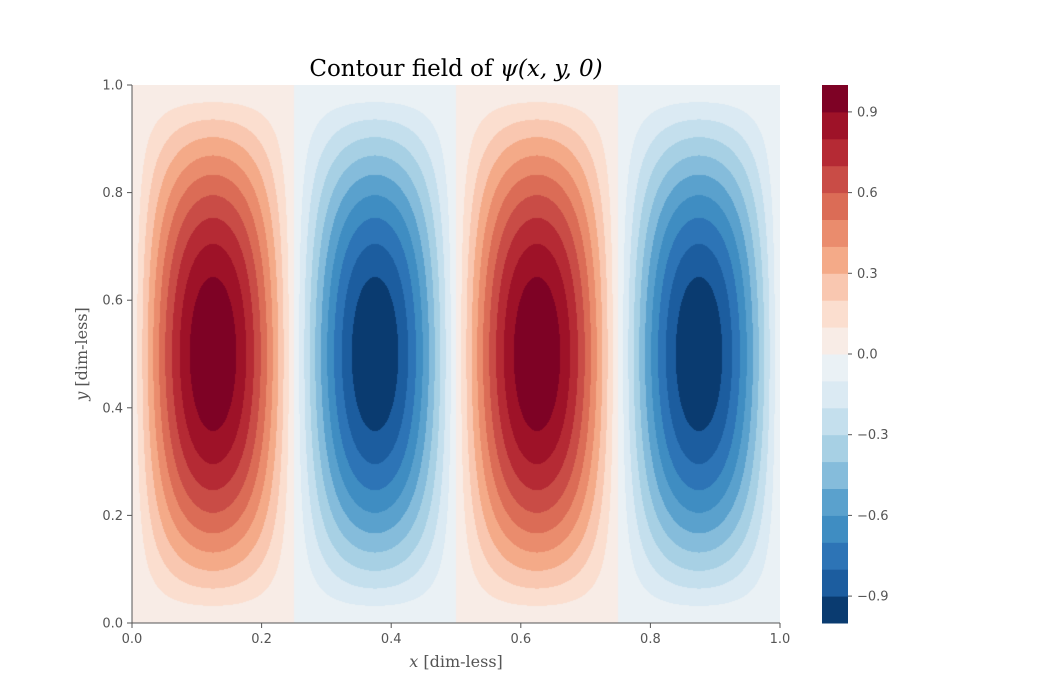  Describe the element at coordinates (81, 354) in the screenshot. I see `y-axis-label: y [dim-less]` at that location.